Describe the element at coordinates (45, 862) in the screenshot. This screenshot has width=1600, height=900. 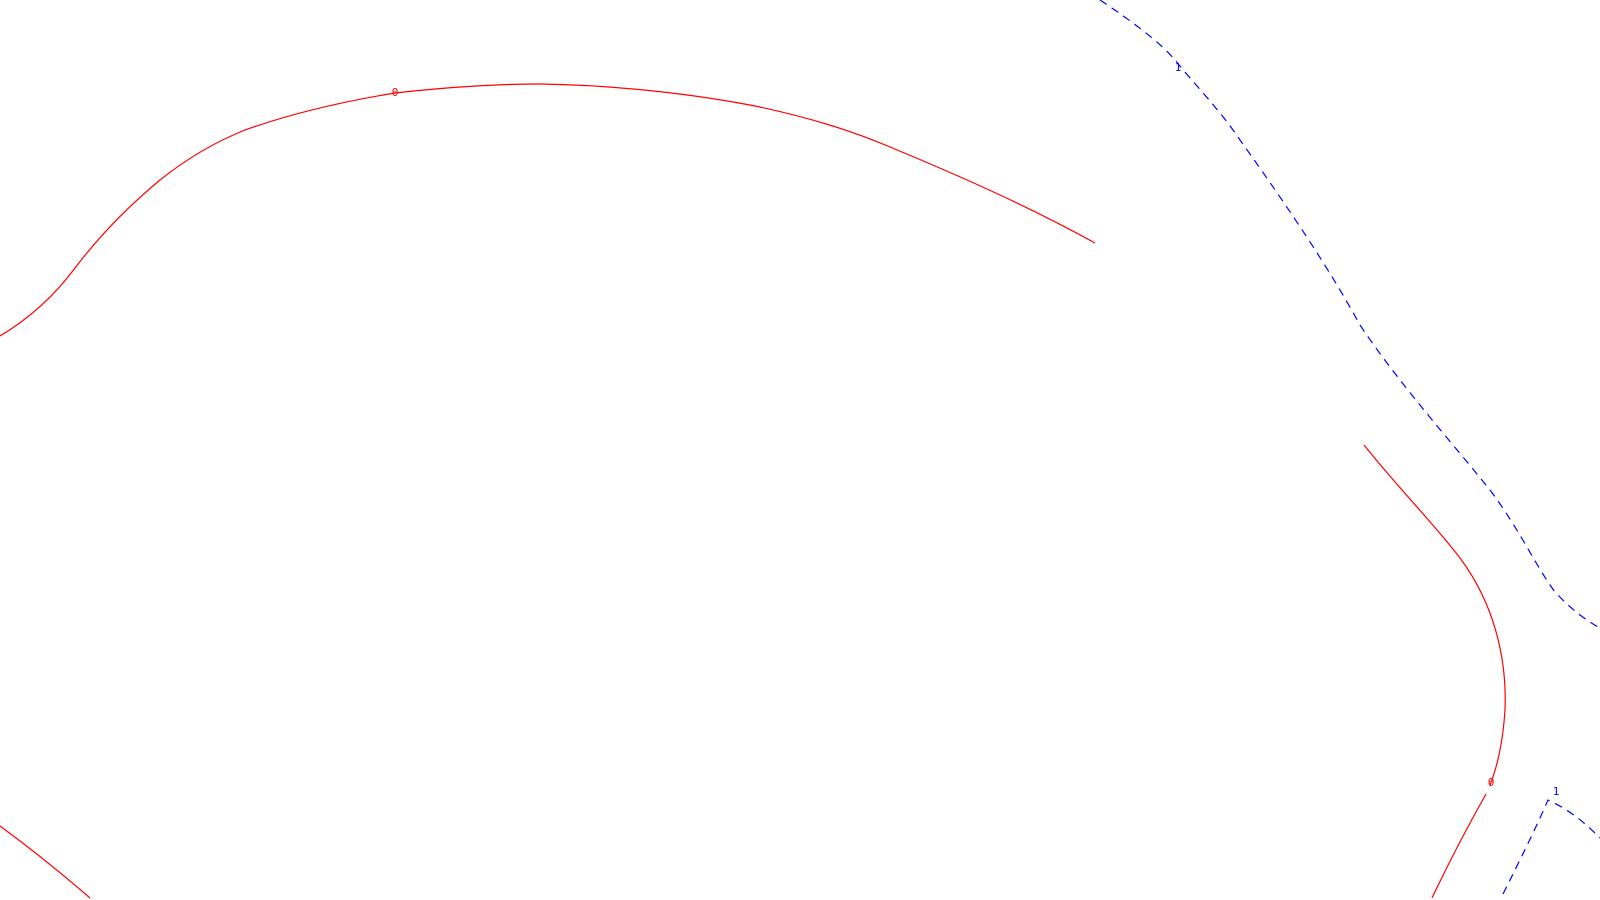
I see `contour-0-bottom-left-arc` at that location.